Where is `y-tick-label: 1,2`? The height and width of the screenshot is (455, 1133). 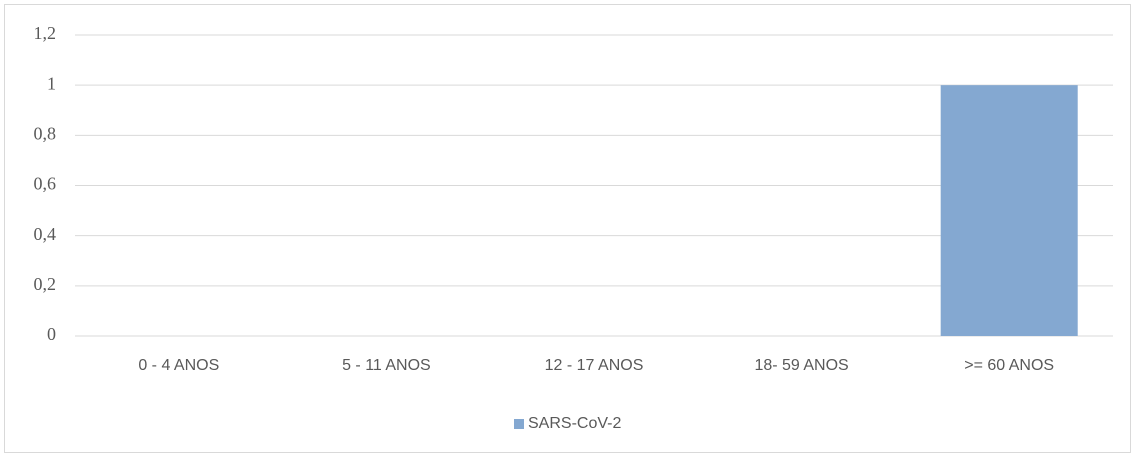 y-tick-label: 1,2 is located at coordinates (45, 33).